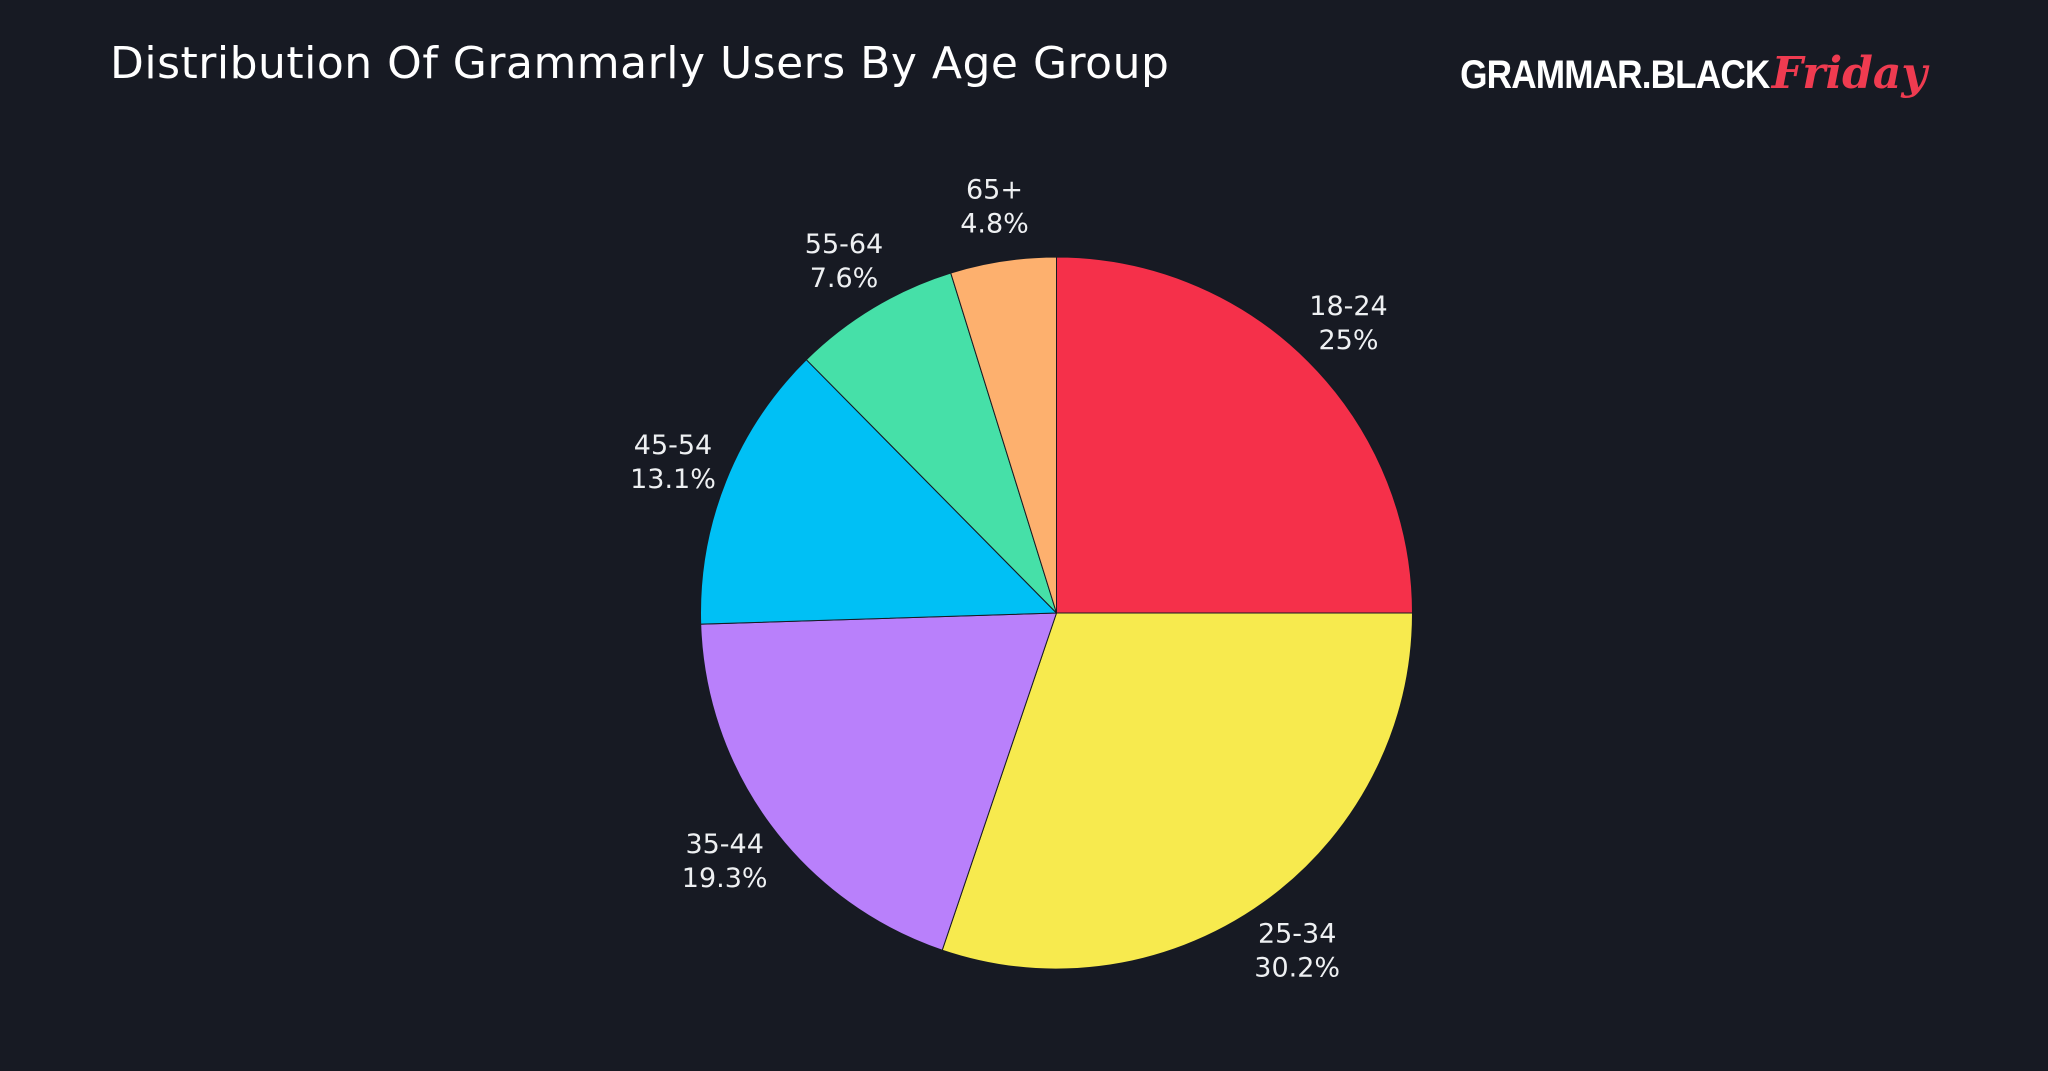  What do you see at coordinates (1003, 435) in the screenshot?
I see `pie-slice-65+` at bounding box center [1003, 435].